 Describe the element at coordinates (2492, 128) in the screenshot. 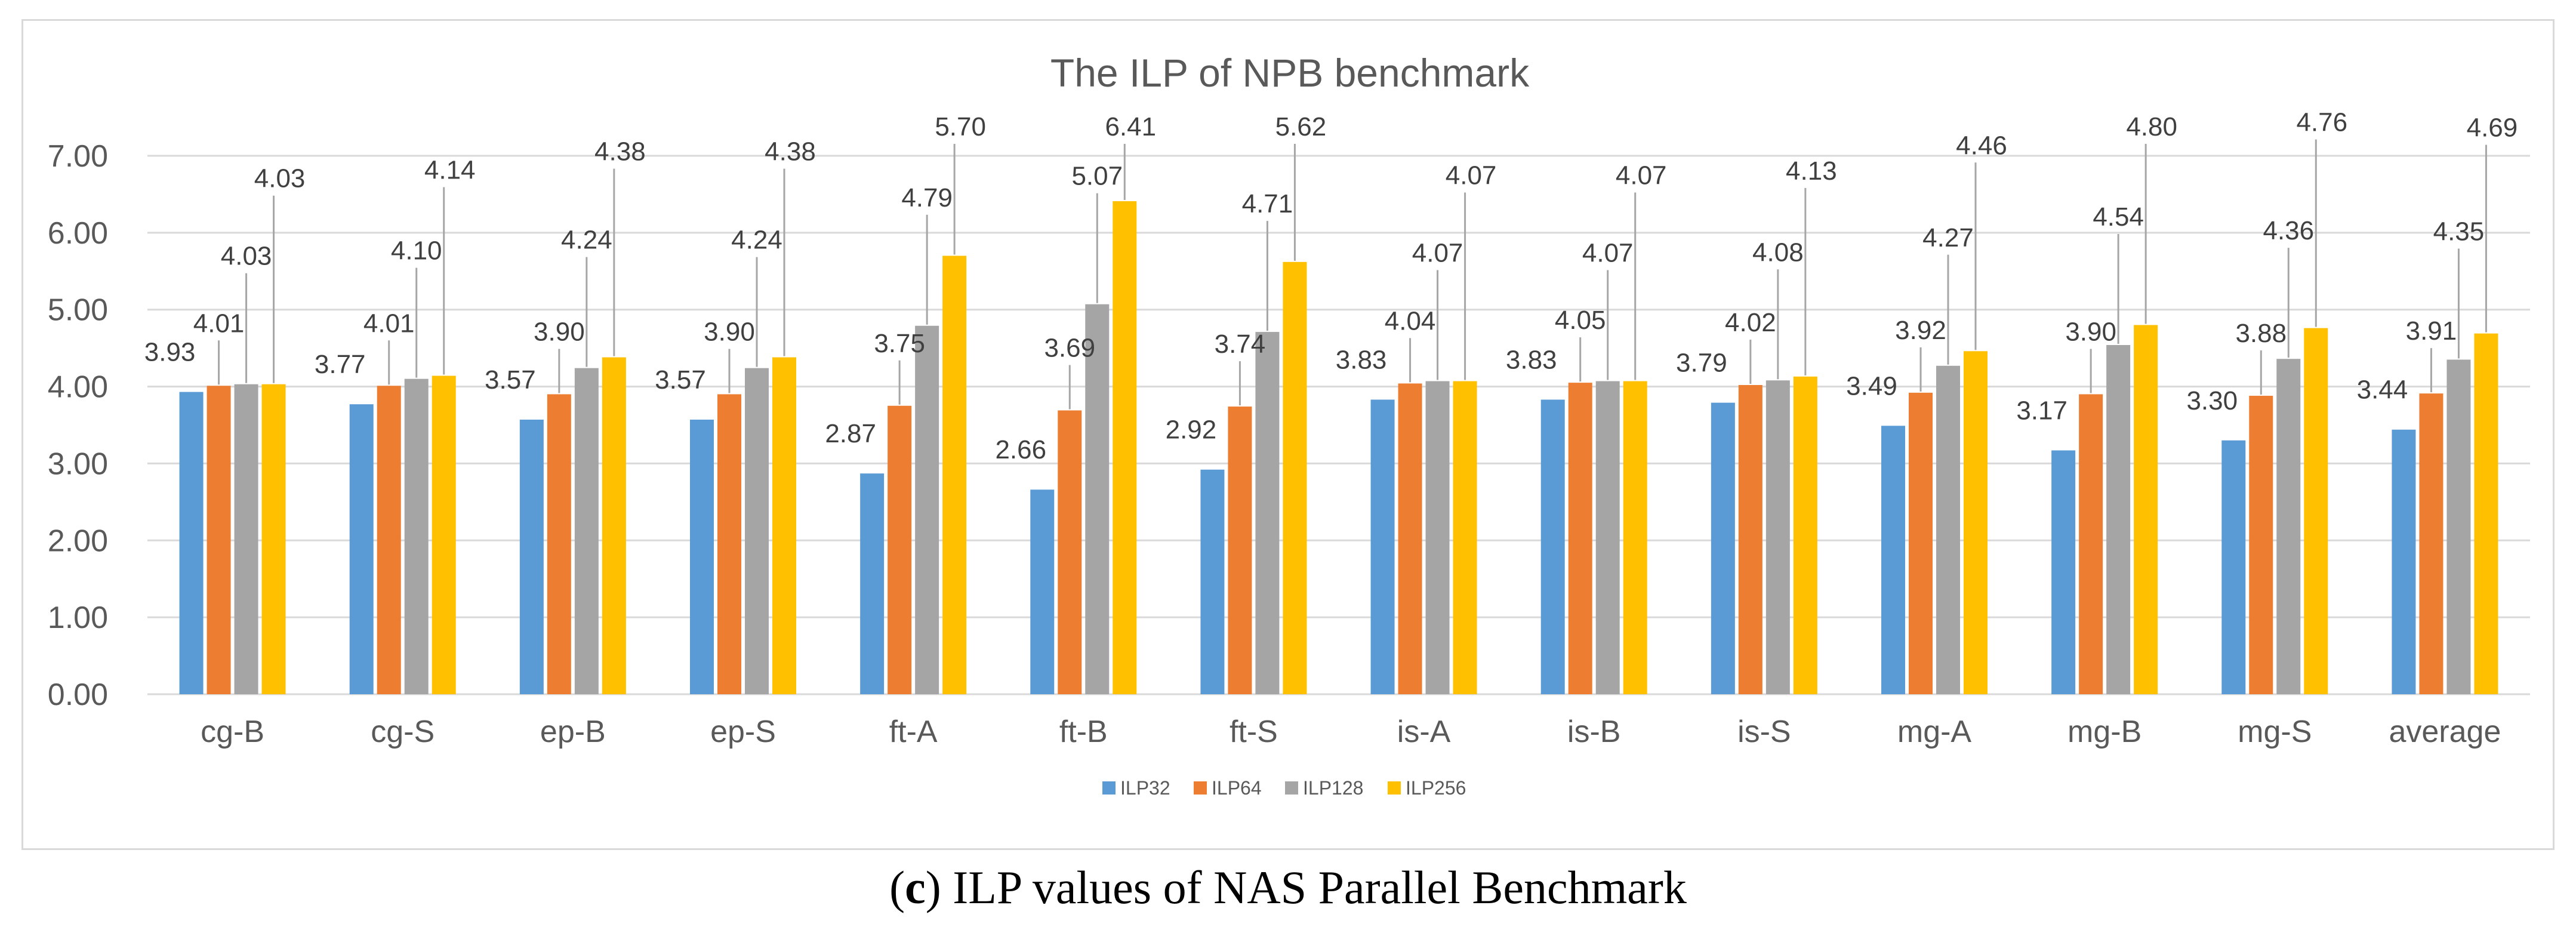

I see `data-label: 4.69` at that location.